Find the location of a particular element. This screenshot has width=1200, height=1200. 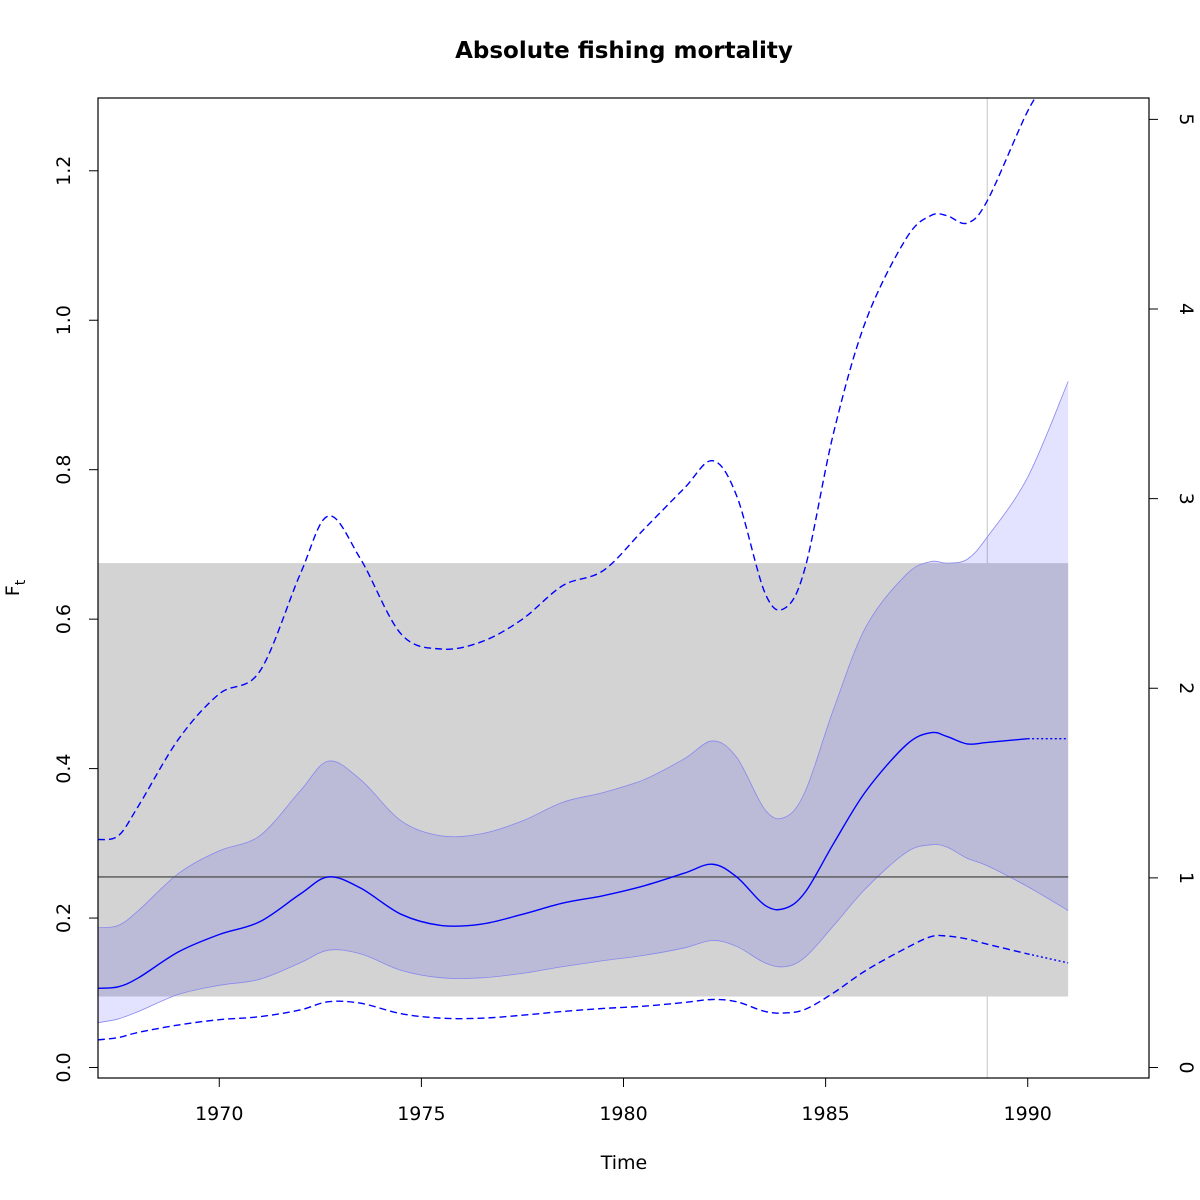

y2-tick-label: 0 is located at coordinates (1186, 1067).